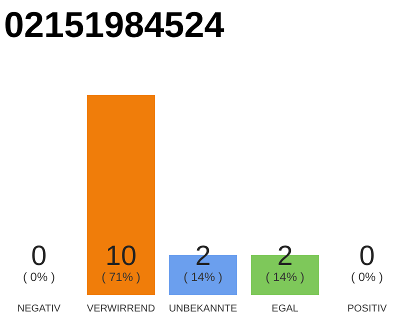 This screenshot has width=410, height=320. I want to click on x-tick-label: VERWIRREND, so click(121, 309).